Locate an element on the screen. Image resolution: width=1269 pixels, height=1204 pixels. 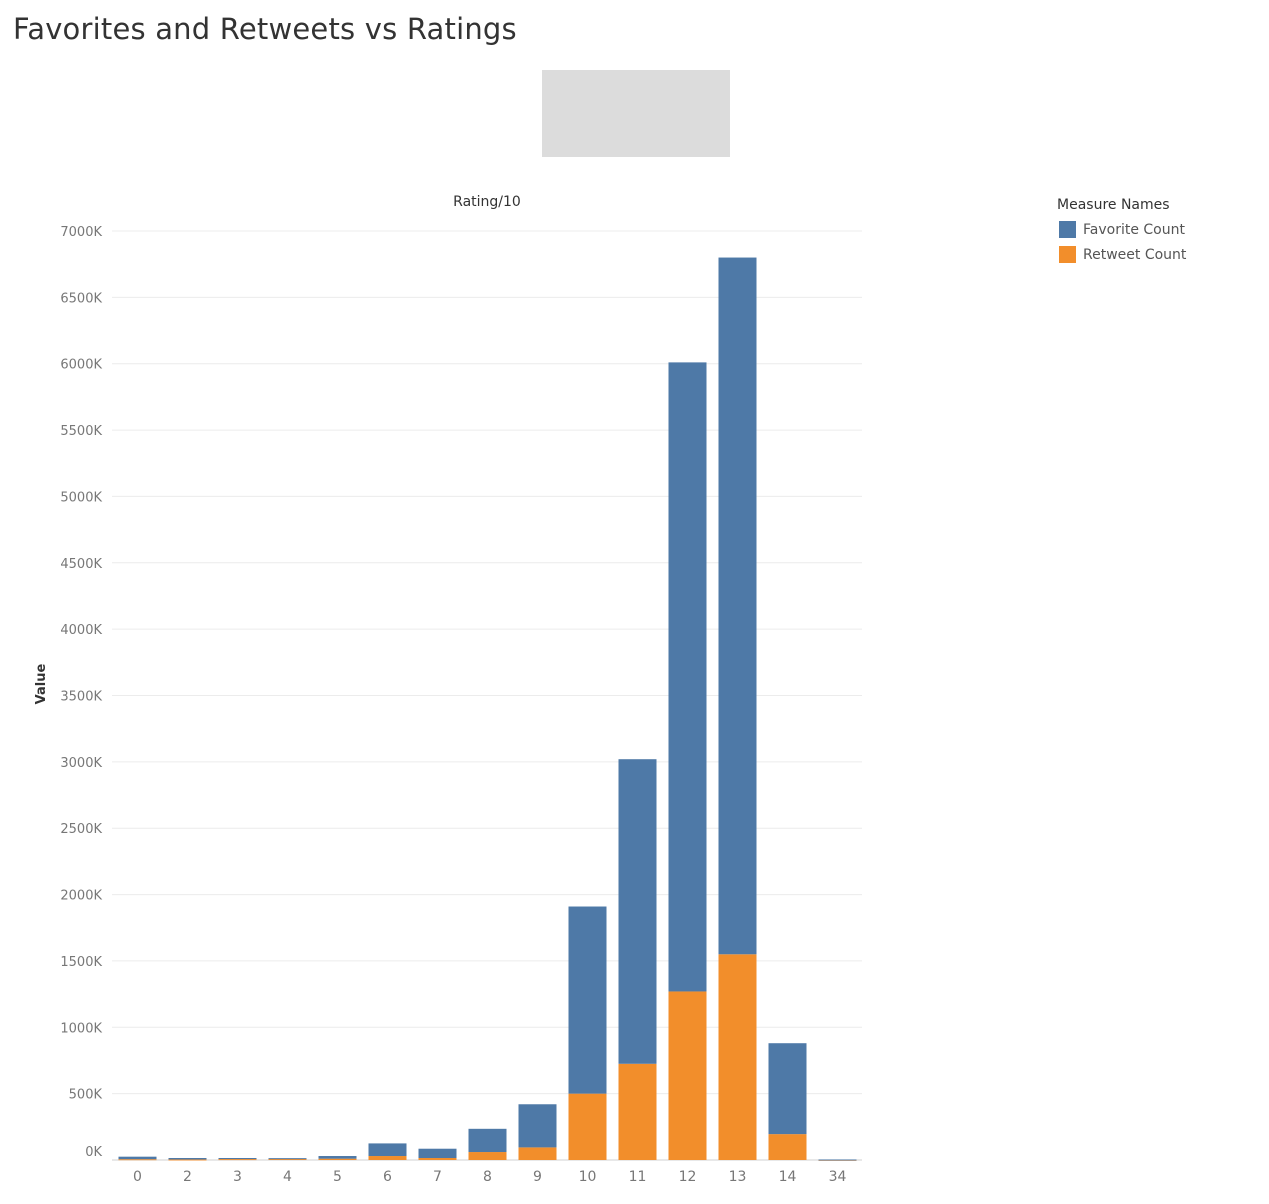
legend-title: Measure Names is located at coordinates (1113, 205).